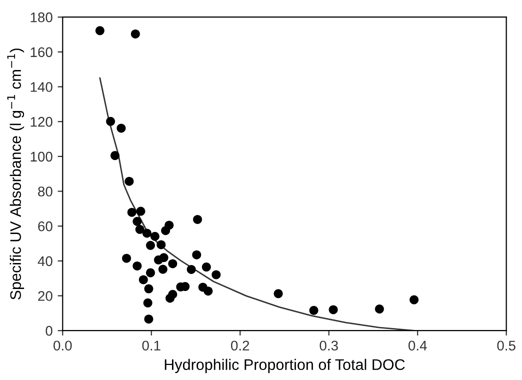 This screenshot has width=522, height=380. I want to click on y-tick-label: 140, so click(41, 87).